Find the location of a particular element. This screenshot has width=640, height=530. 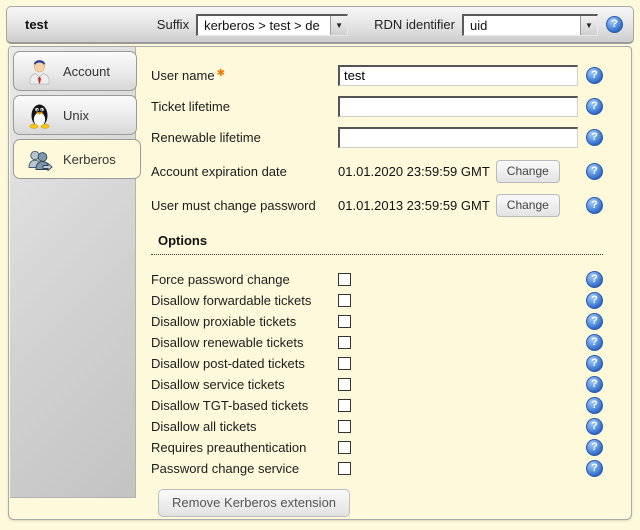

option-label: Disallow all tickets is located at coordinates (204, 426).